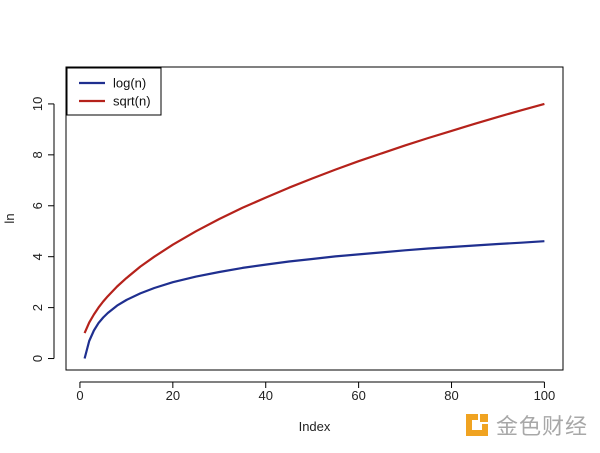 The image size is (600, 453). Describe the element at coordinates (132, 101) in the screenshot. I see `legend-label: sqrt(n)` at that location.